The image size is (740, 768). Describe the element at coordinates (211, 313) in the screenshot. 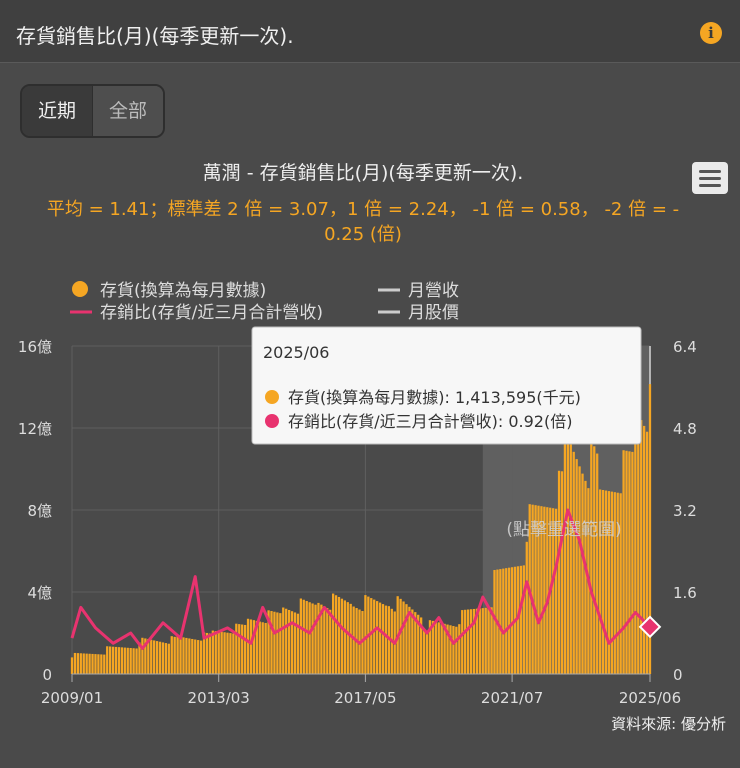

I see `legend-label-ratio: 存銷比(存貨/近三月合計營收)` at that location.